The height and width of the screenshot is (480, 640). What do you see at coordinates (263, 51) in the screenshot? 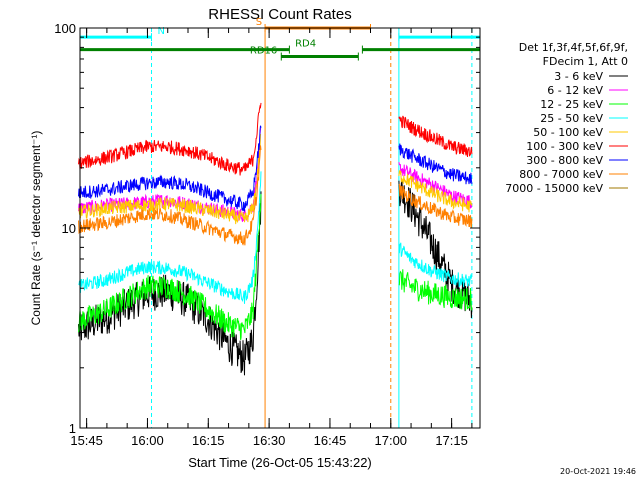
I see `state-bar-label-6: RD16` at bounding box center [263, 51].